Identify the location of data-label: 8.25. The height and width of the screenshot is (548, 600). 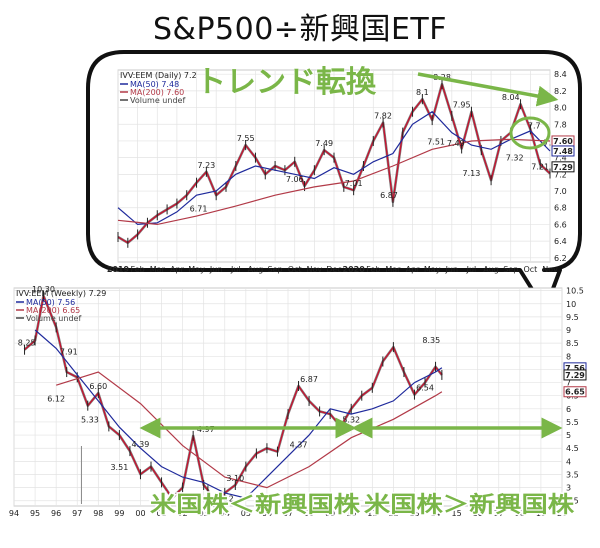
(27, 343).